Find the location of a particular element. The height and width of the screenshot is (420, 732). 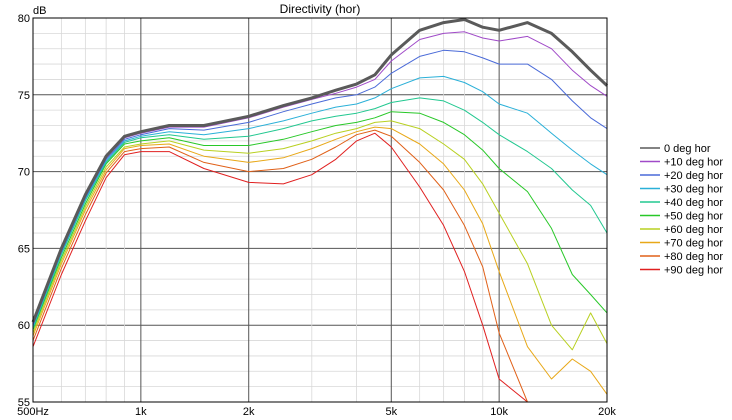

y-tick-label: 60 is located at coordinates (24, 326).